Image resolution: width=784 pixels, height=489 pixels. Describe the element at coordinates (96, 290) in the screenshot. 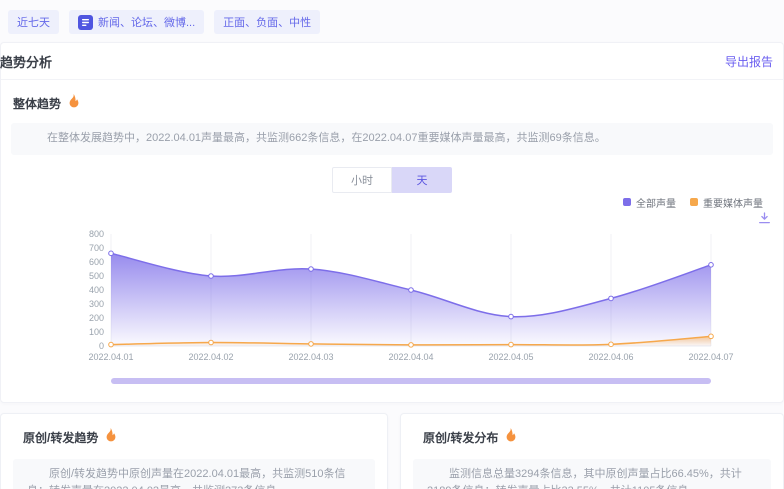

I see `y-tick-label: 400` at that location.